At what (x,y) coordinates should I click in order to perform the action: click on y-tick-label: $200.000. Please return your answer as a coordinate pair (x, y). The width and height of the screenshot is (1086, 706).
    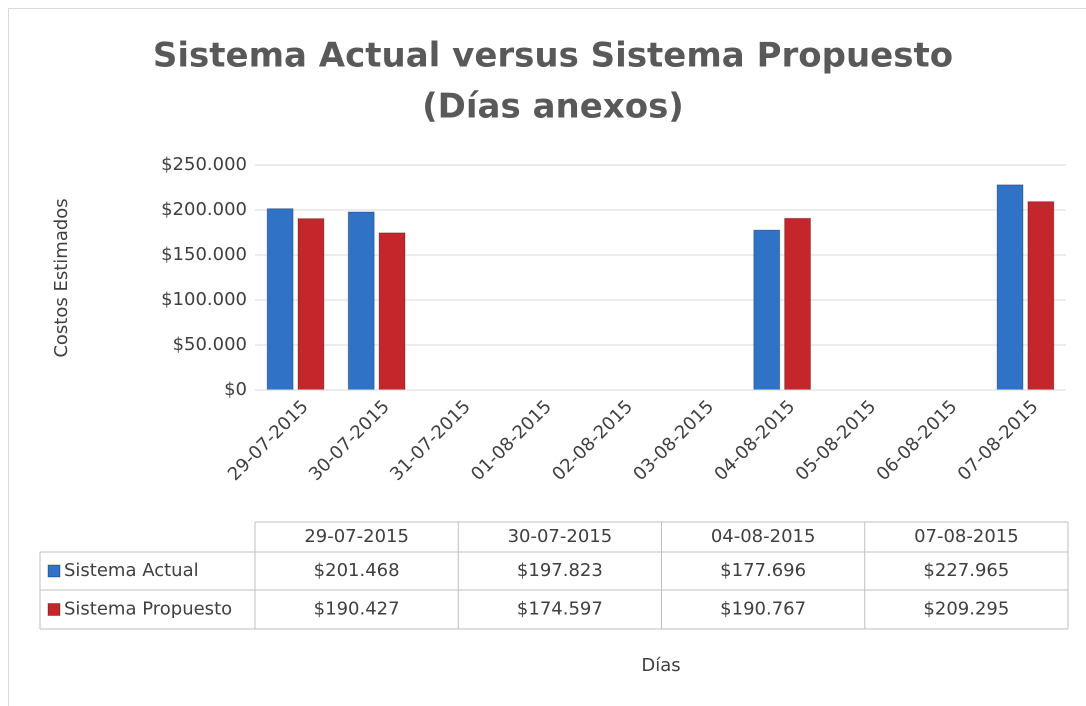
    Looking at the image, I should click on (204, 209).